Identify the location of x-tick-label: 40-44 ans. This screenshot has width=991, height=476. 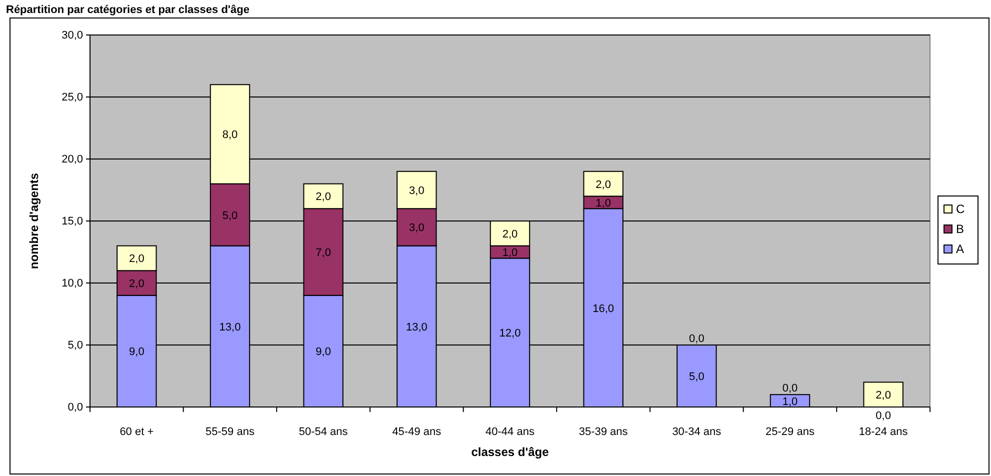
(510, 432).